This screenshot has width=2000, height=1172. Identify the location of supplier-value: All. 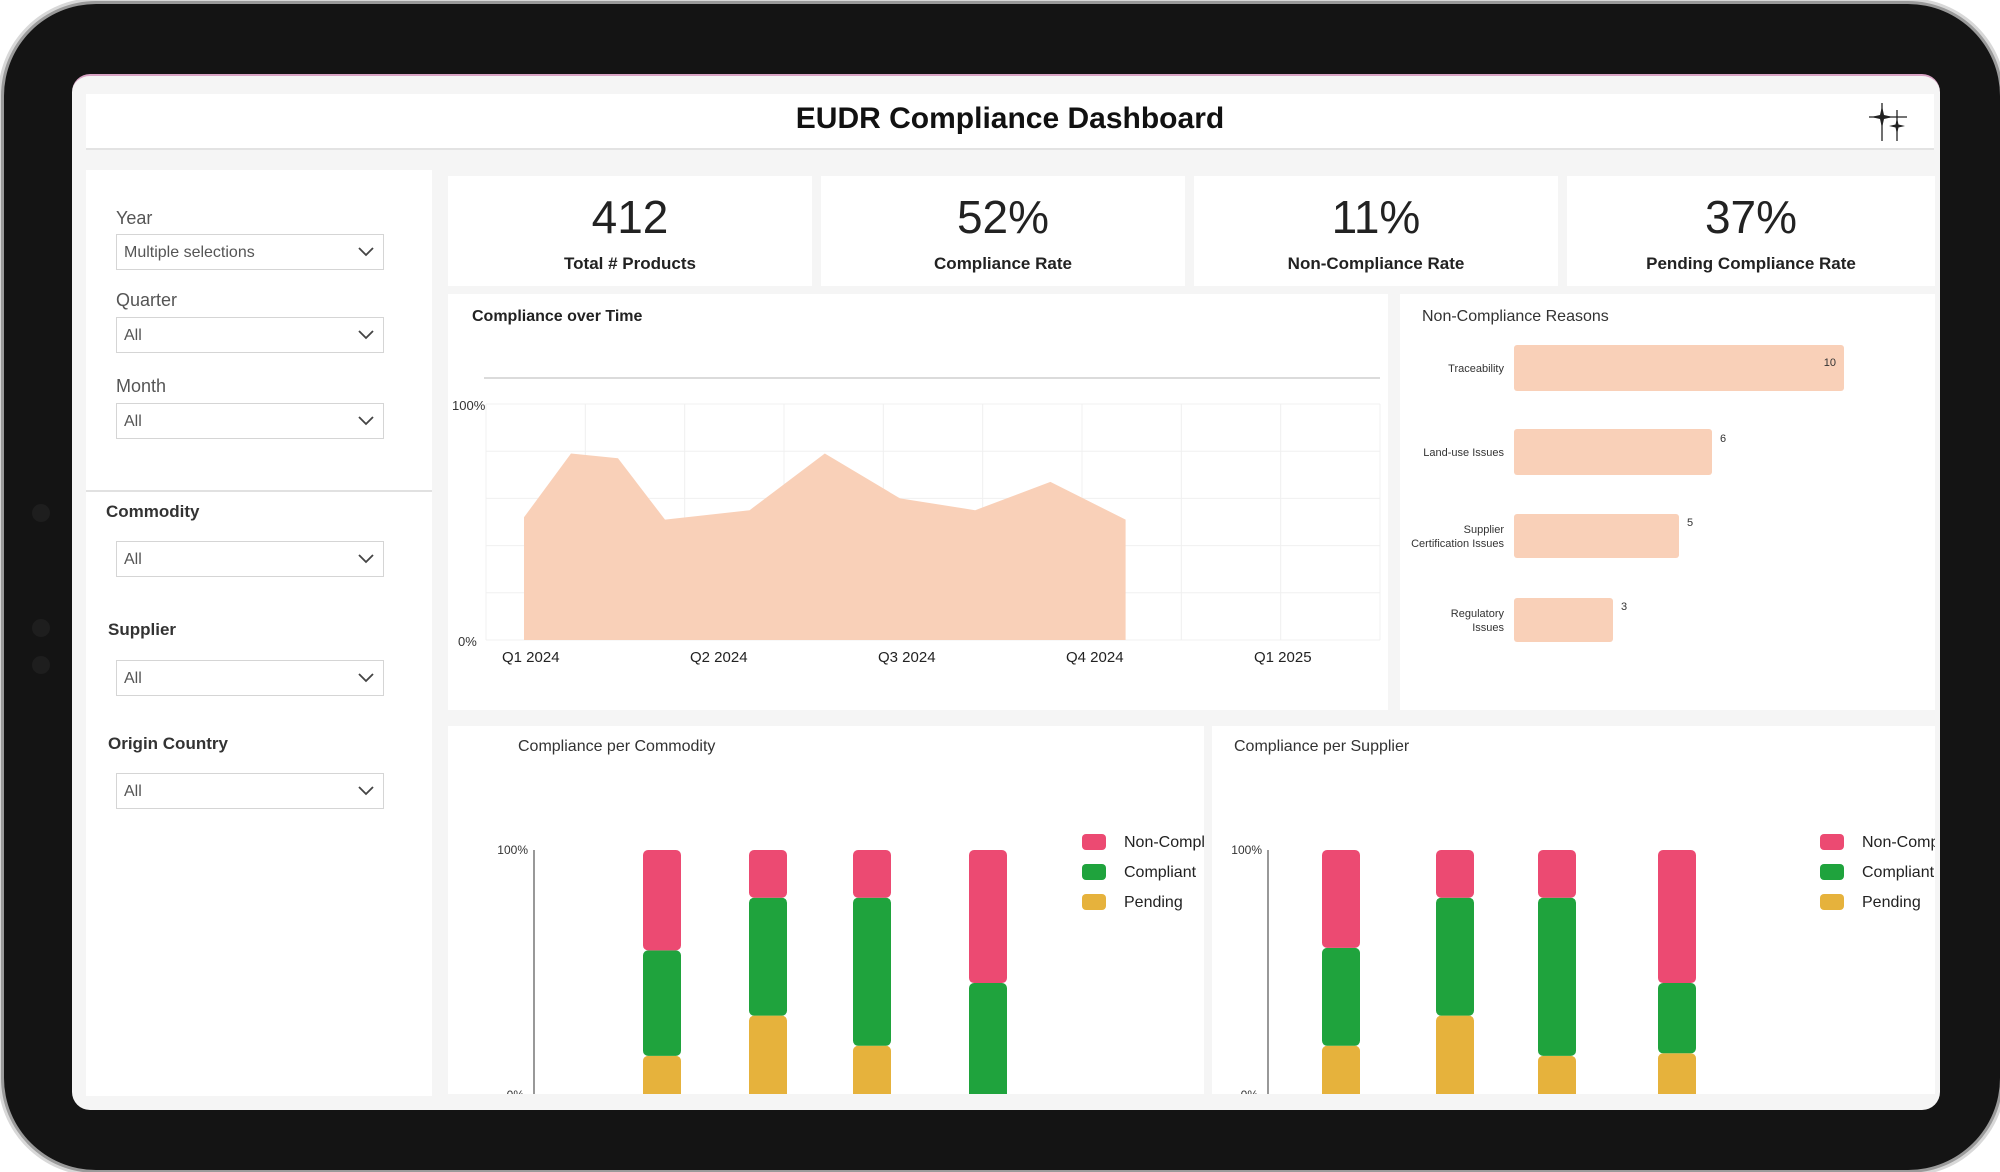
(133, 678).